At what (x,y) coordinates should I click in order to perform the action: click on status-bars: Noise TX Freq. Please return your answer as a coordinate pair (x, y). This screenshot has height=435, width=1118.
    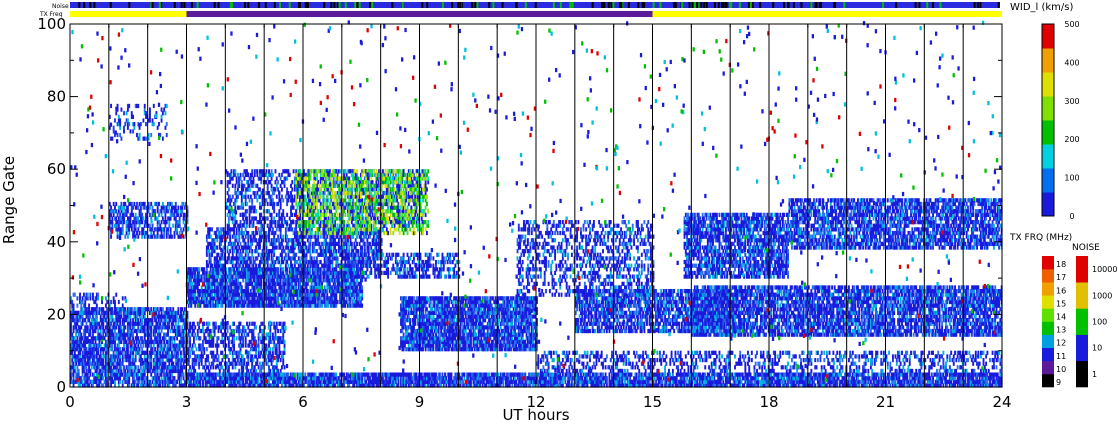
    Looking at the image, I should click on (520, 10).